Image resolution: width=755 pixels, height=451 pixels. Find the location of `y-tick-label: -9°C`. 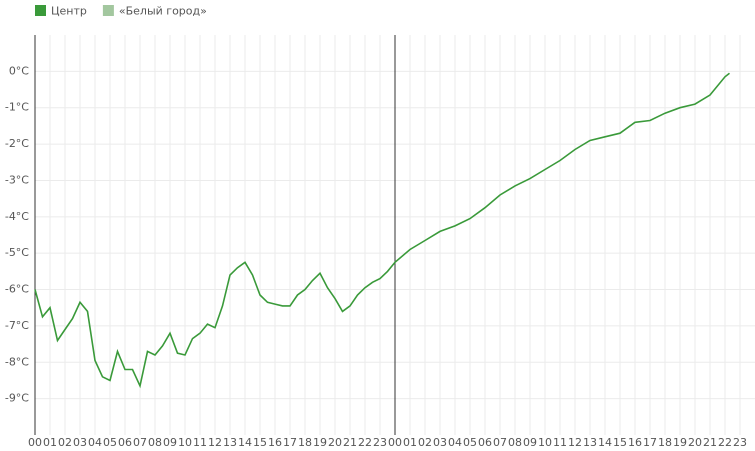

y-tick-label: -9°C is located at coordinates (17, 398).